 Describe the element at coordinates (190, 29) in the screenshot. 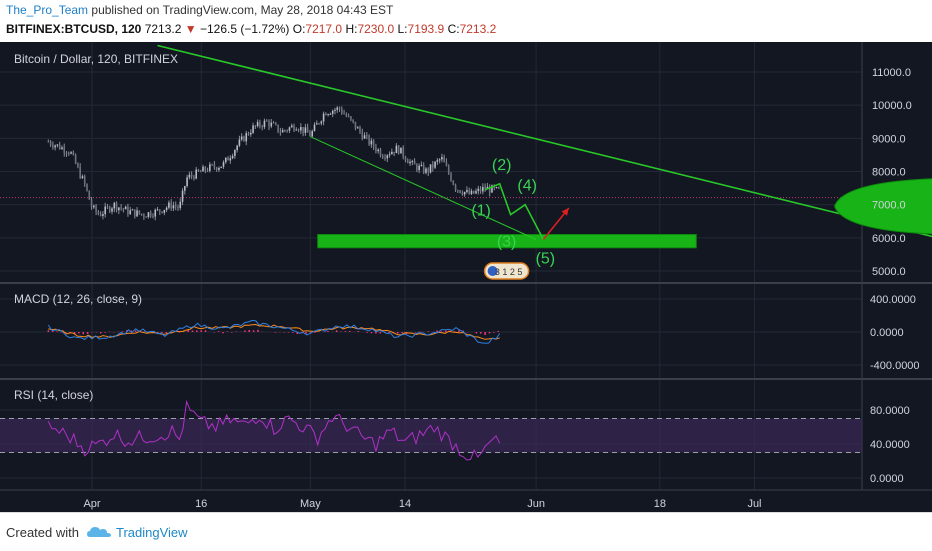

I see `change-arrow-icon: ▼` at that location.